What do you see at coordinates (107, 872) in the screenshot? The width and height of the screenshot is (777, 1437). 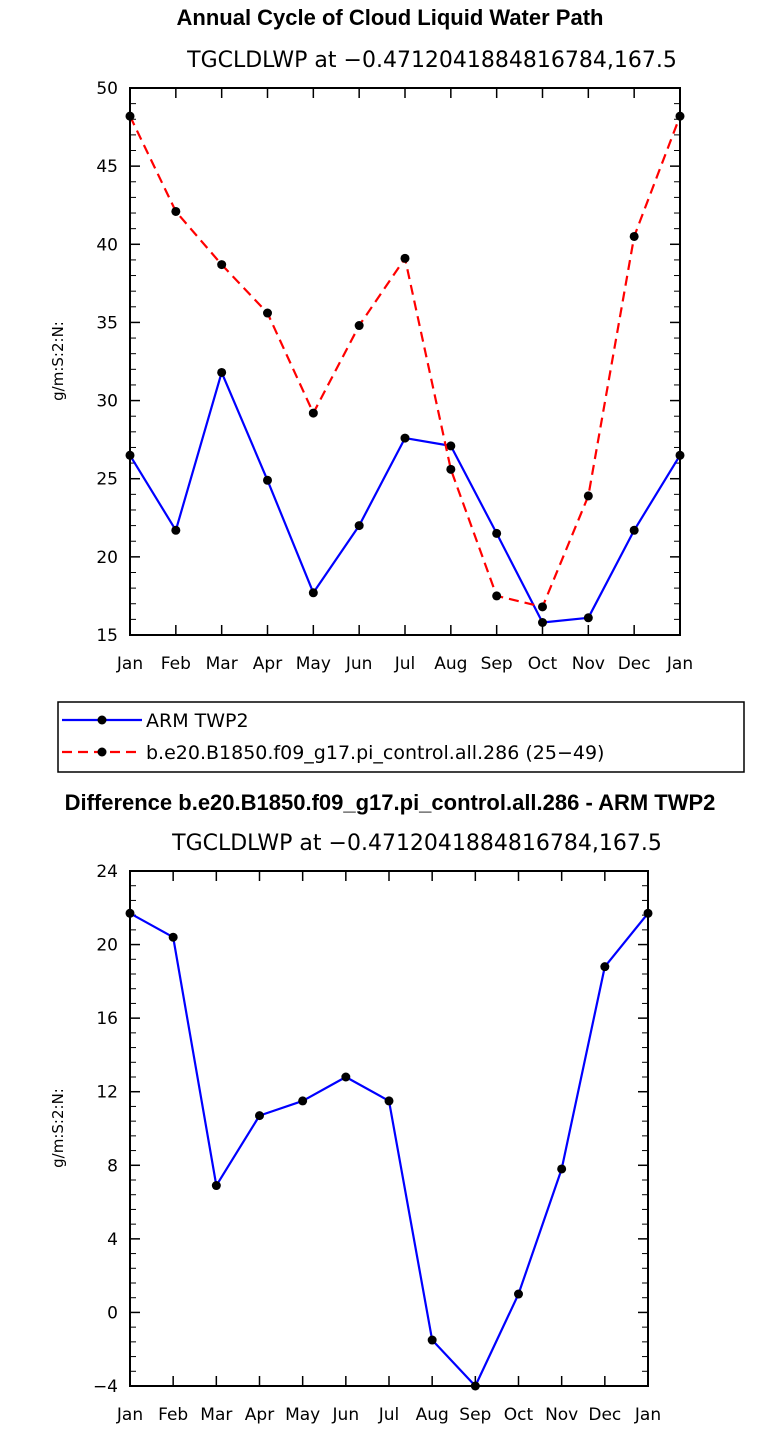 I see `chart2-ytick-label: 24` at bounding box center [107, 872].